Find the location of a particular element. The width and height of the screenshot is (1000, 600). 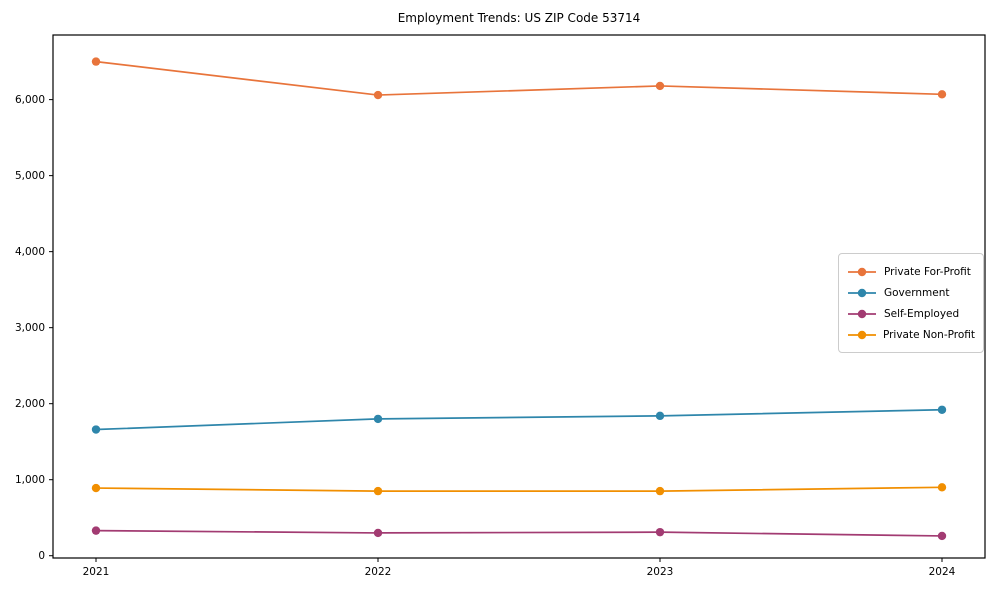

y-tick-label: 0 is located at coordinates (41, 556).